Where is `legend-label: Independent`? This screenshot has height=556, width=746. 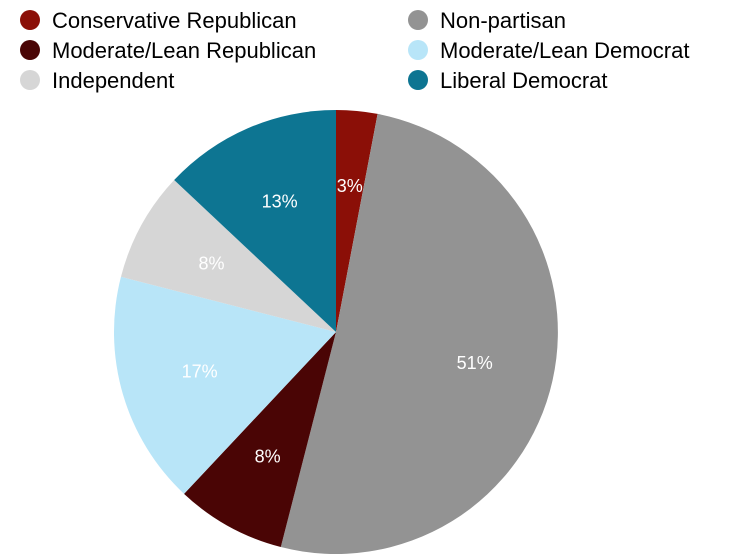
legend-label: Independent is located at coordinates (113, 80).